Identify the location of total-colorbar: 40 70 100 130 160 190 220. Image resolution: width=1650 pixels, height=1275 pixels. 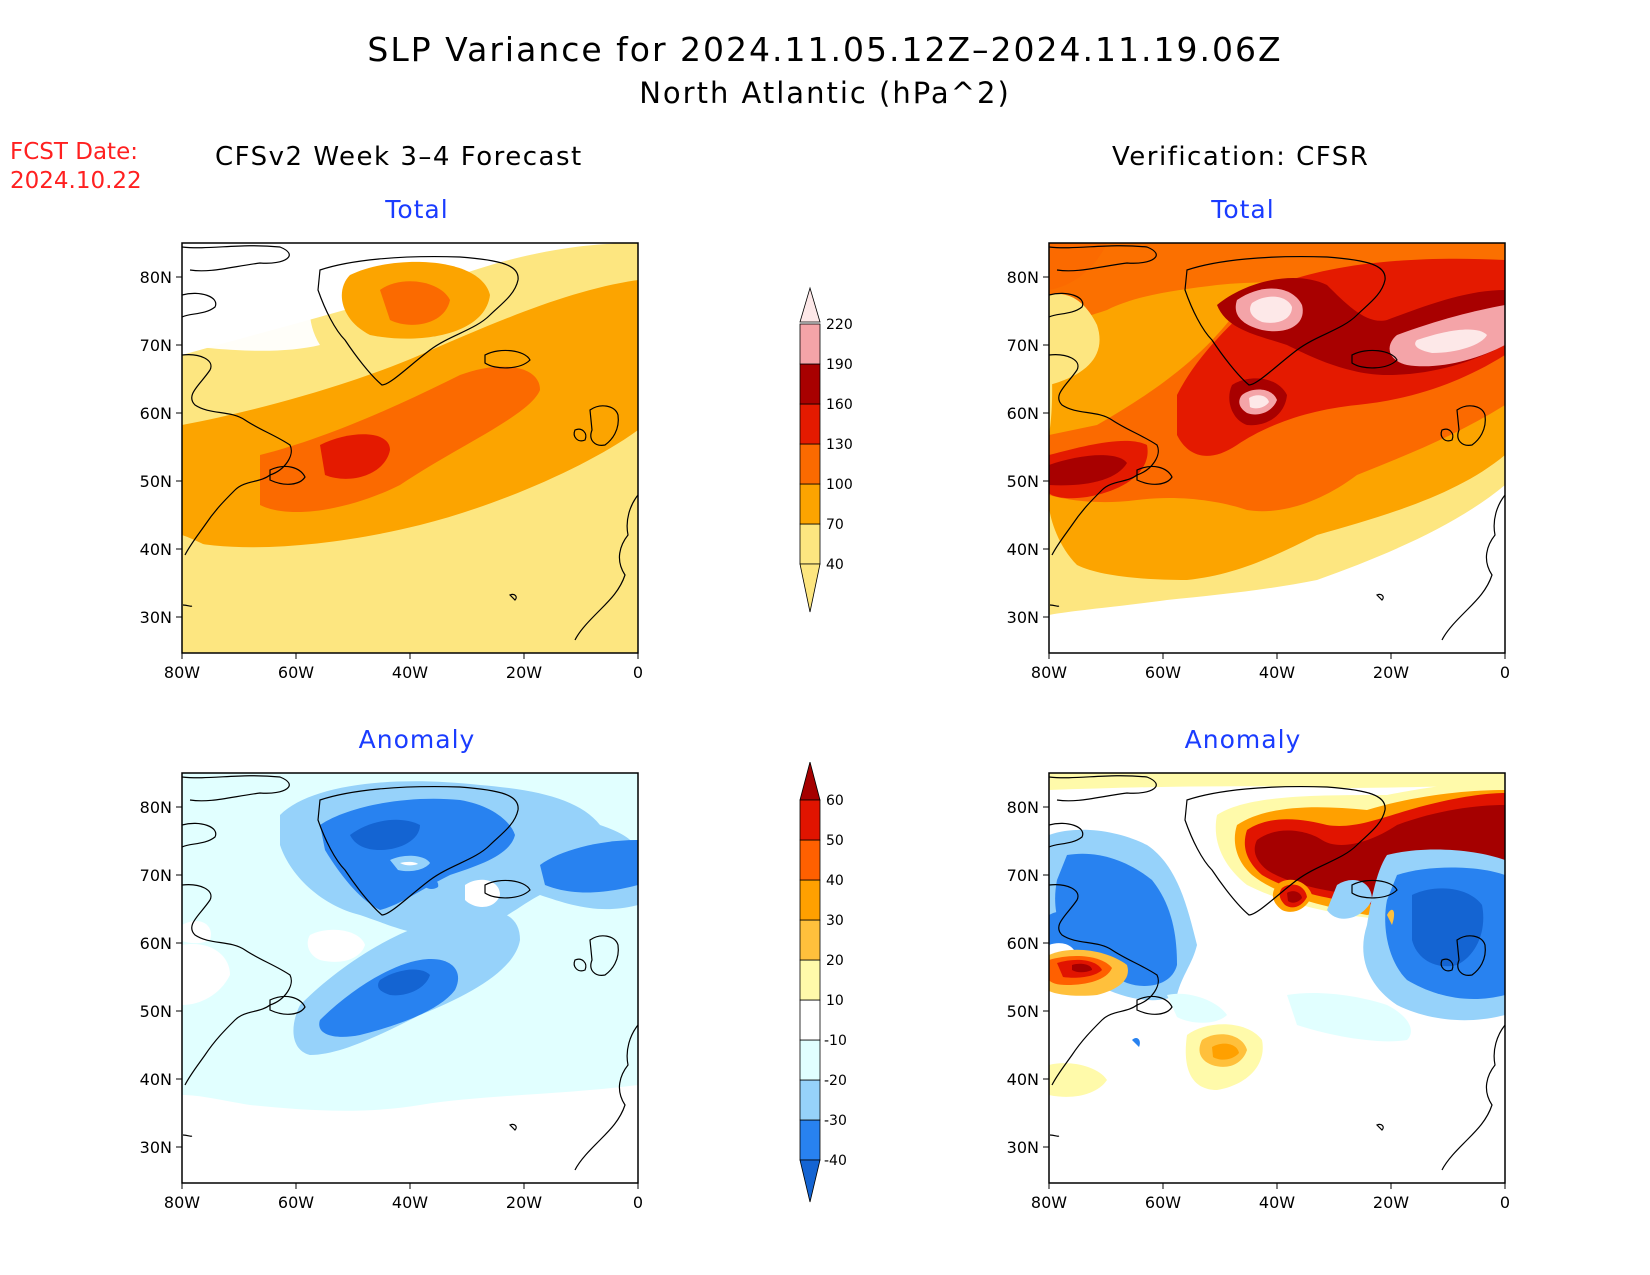
(826, 449).